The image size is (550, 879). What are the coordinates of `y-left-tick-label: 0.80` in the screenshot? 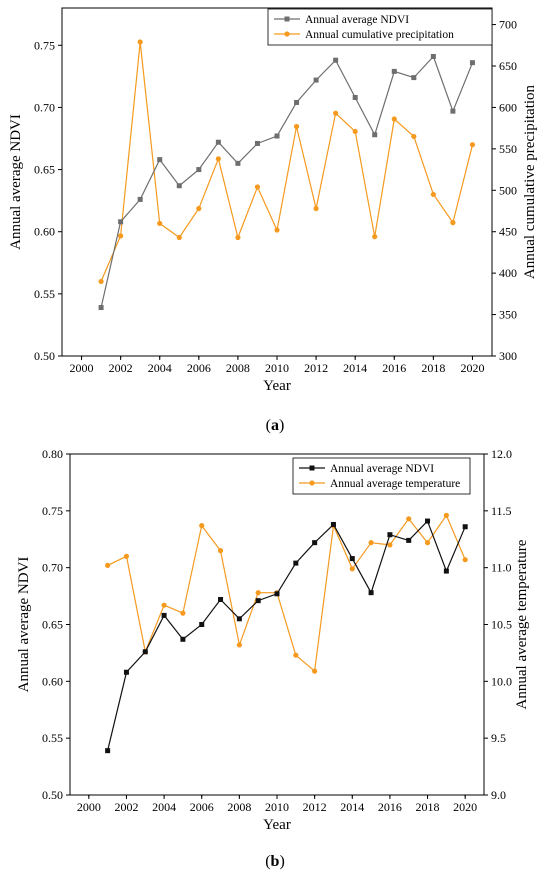 It's located at (52, 454).